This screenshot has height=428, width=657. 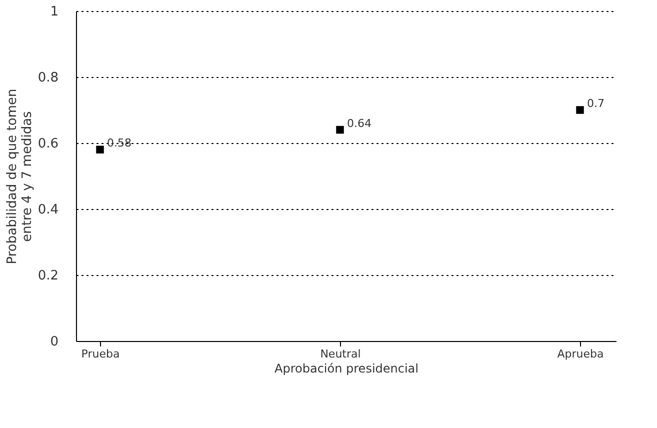 I want to click on x-tick-label: Neutral, so click(x=340, y=354).